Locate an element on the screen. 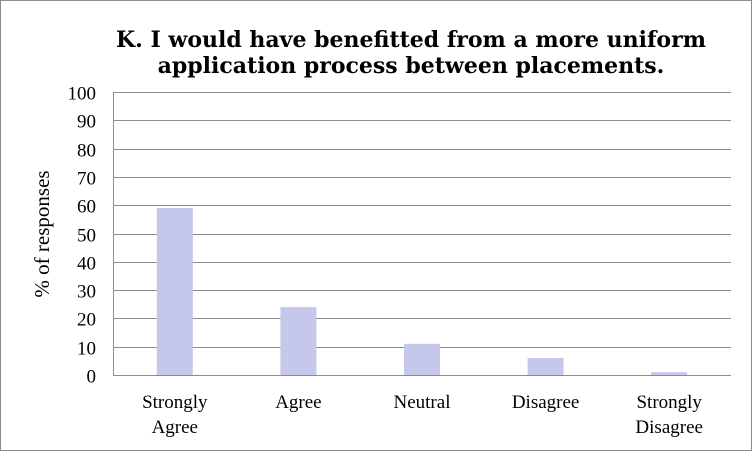 This screenshot has height=452, width=752. x-tick-label-0-line-1: Agree is located at coordinates (175, 427).